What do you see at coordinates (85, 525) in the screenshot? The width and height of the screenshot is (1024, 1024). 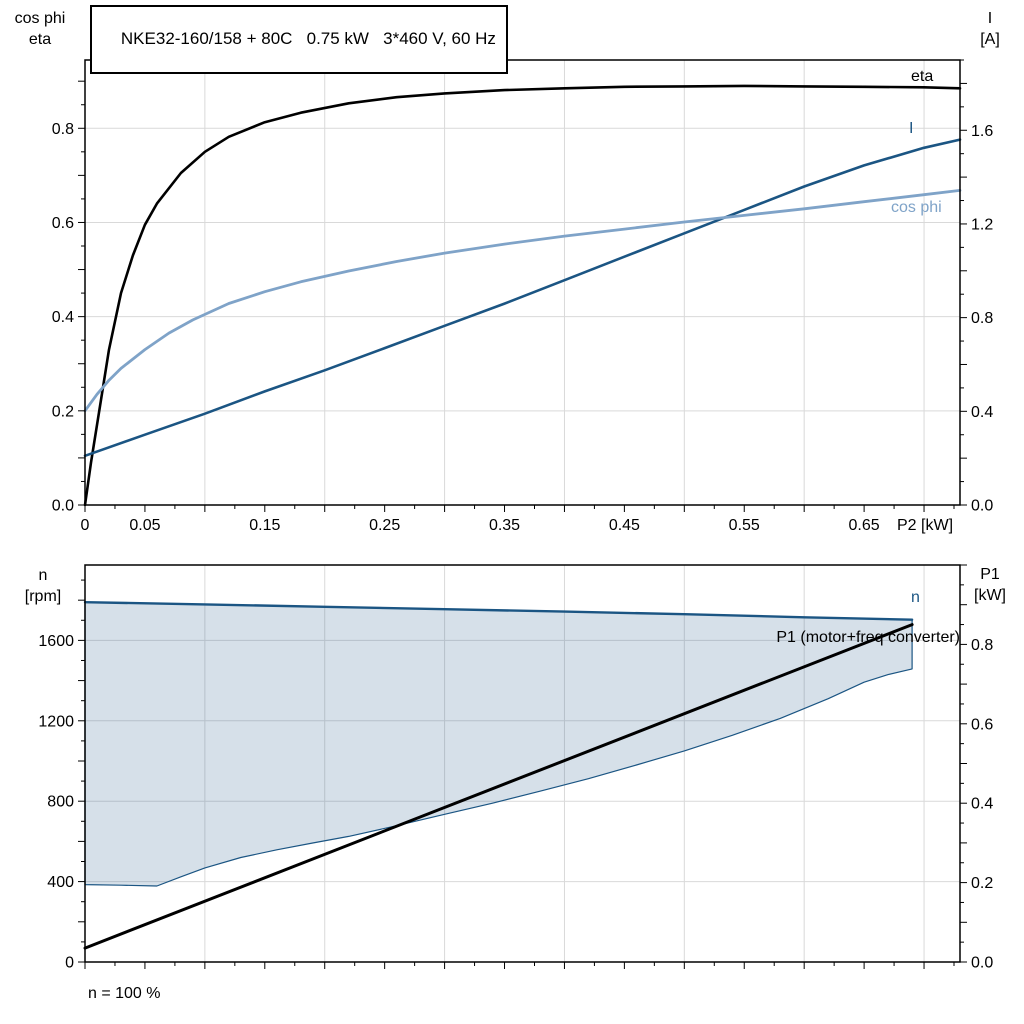 I see `x-tick-label: 0` at bounding box center [85, 525].